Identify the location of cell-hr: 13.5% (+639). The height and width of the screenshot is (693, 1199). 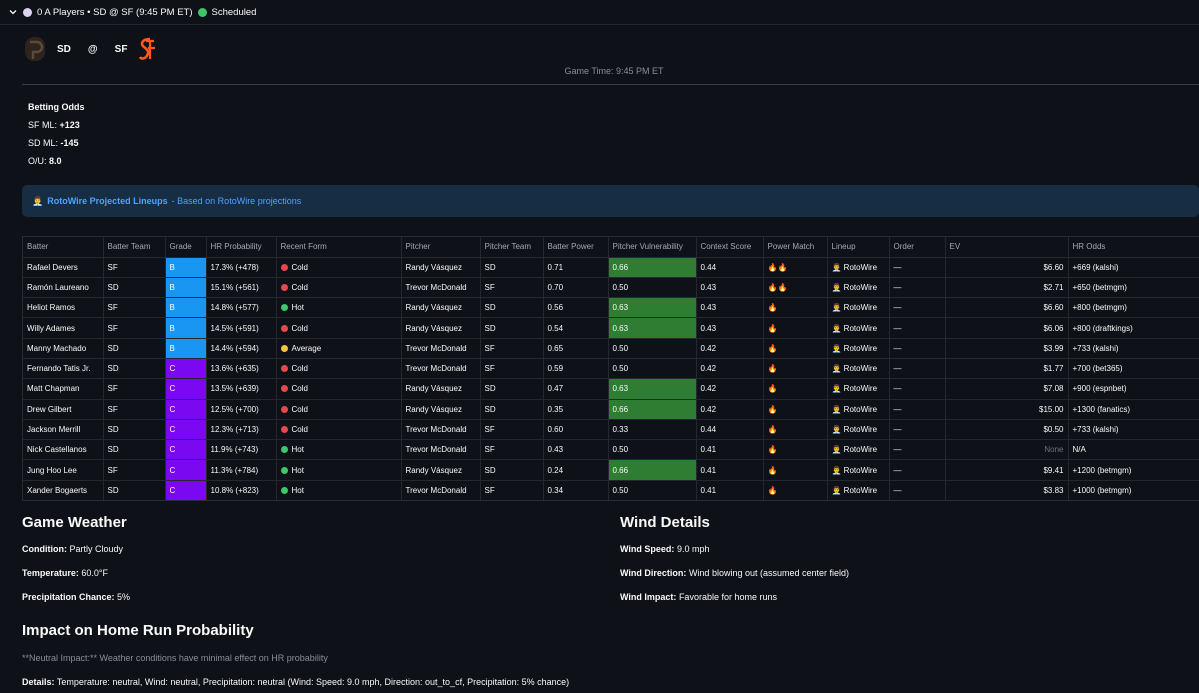
(241, 389).